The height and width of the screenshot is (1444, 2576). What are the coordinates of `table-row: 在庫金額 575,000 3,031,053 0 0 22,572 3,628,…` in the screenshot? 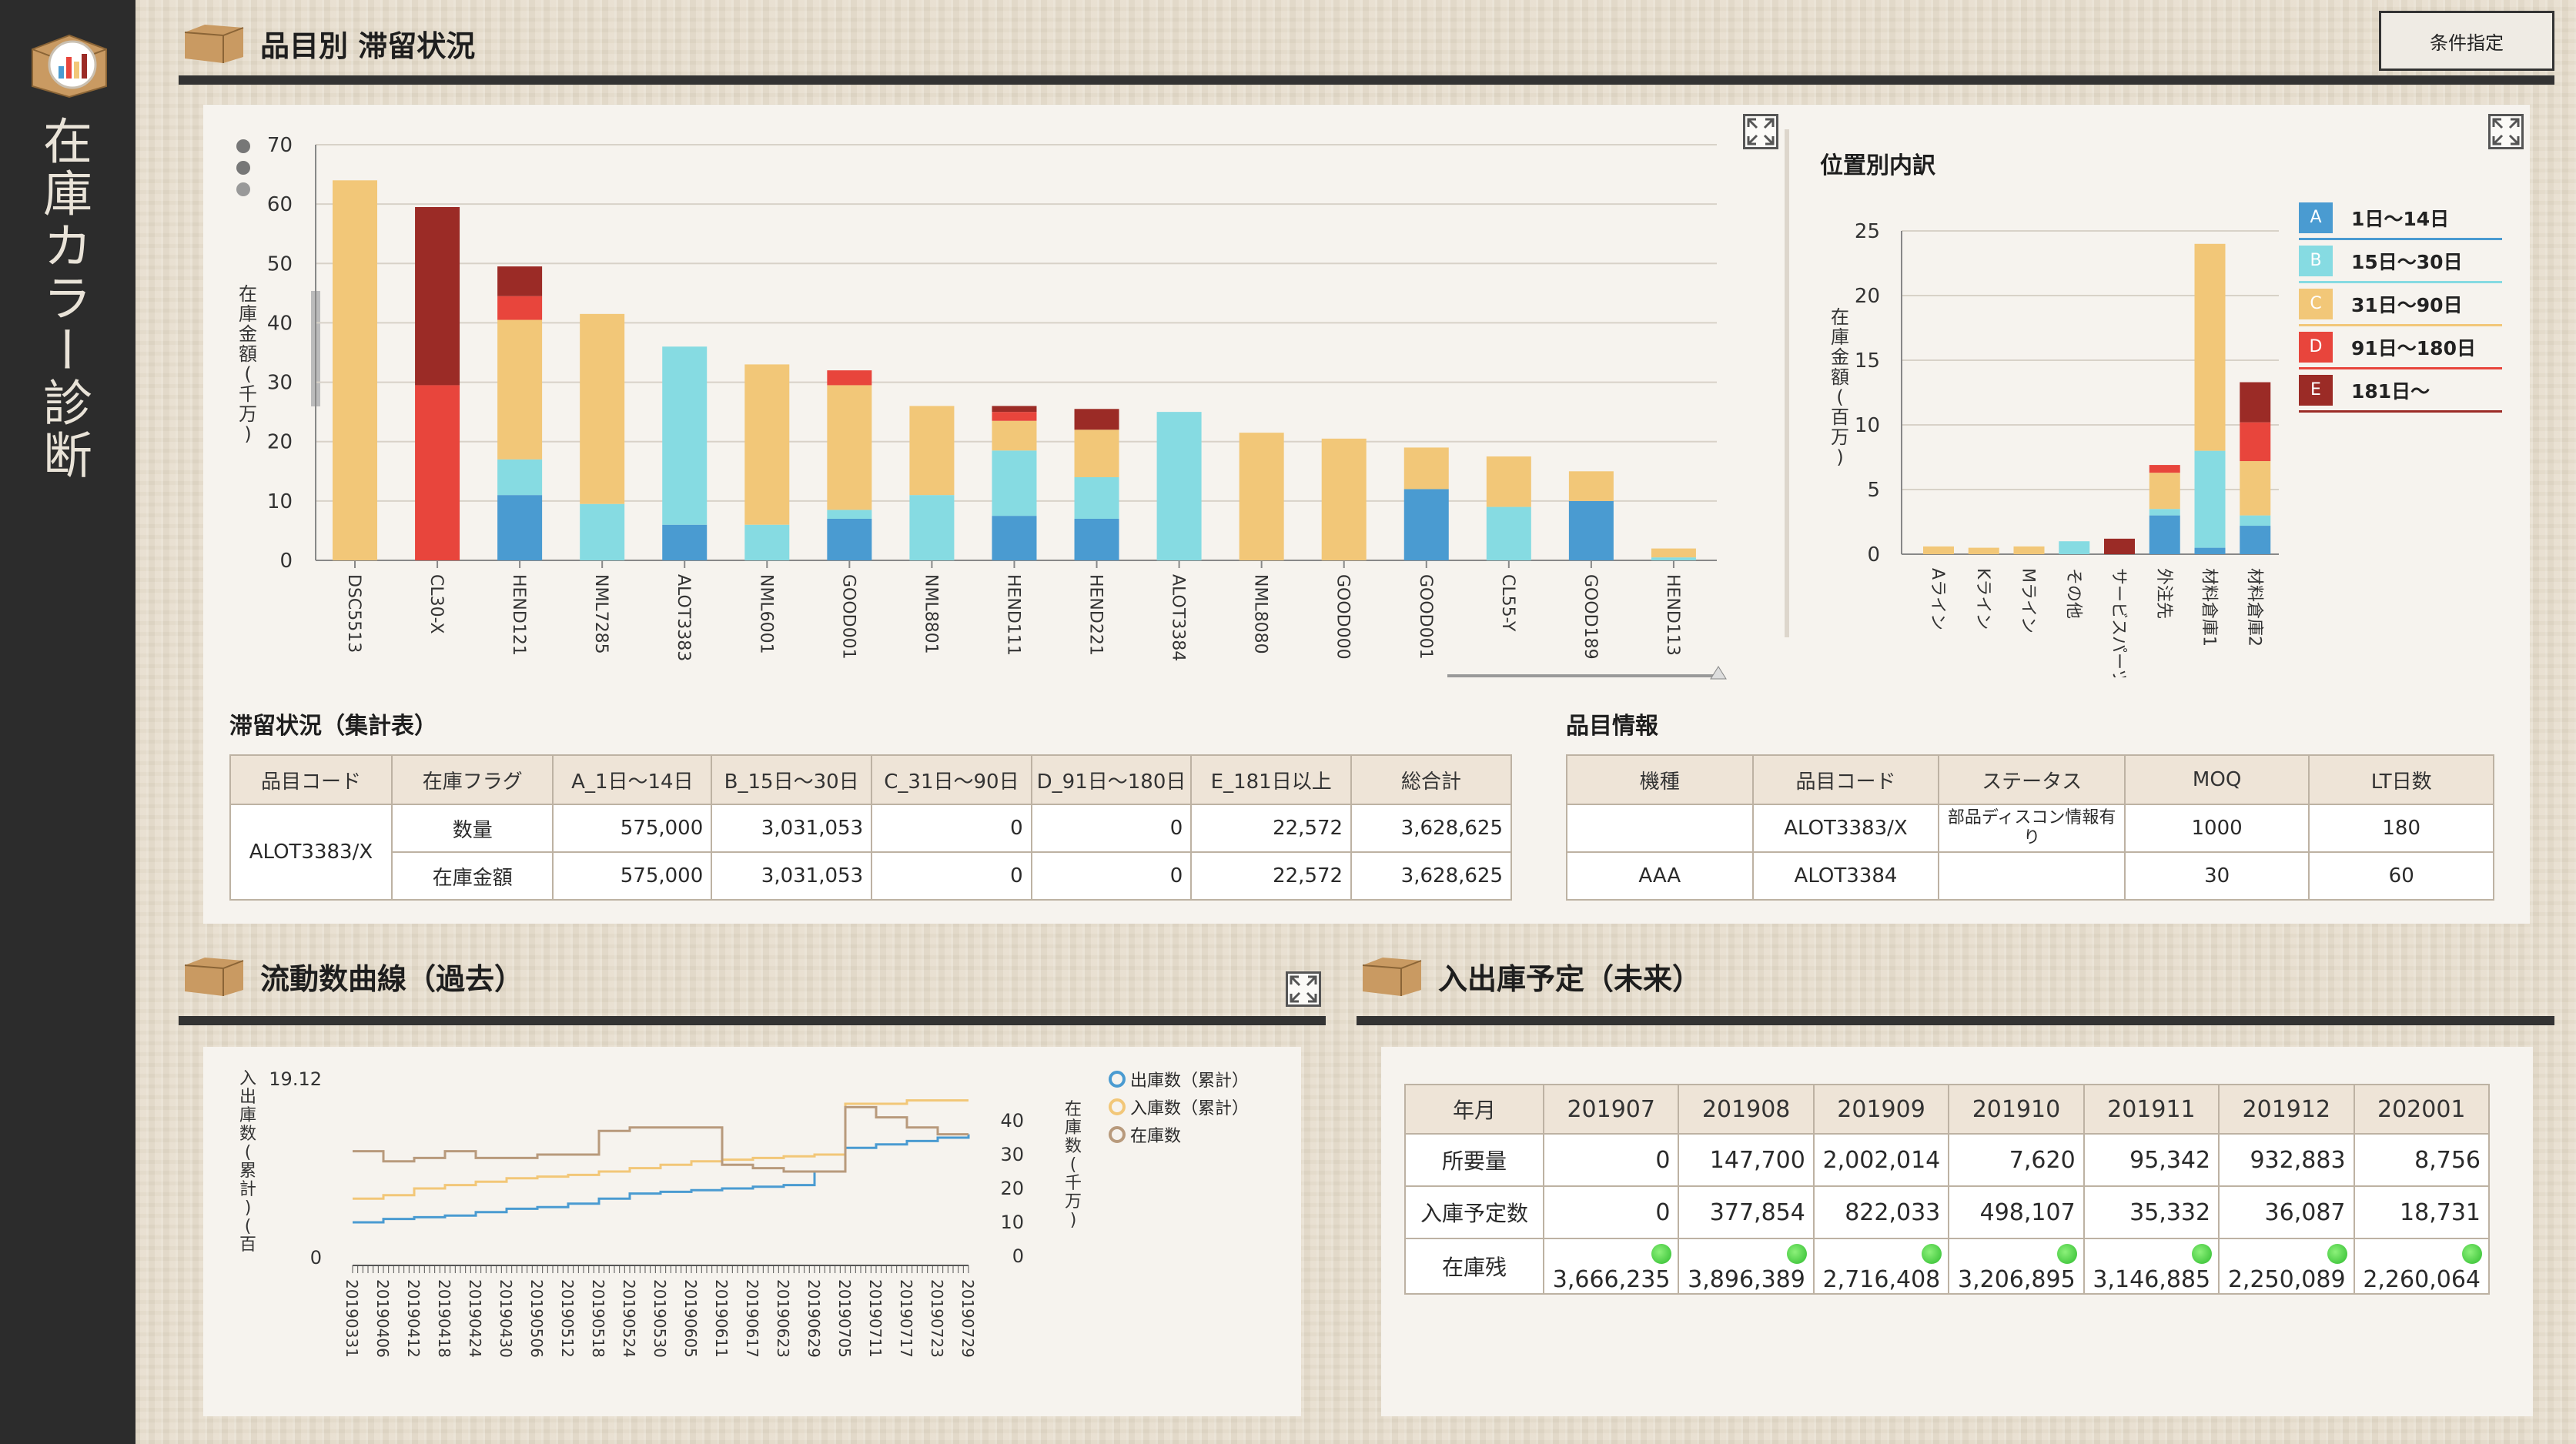 It's located at (871, 876).